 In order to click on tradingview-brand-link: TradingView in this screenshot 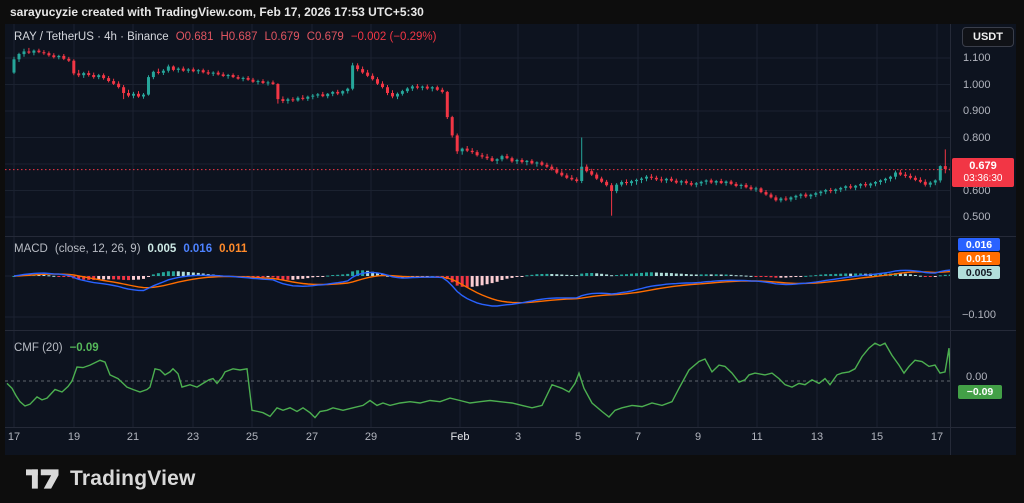, I will do `click(111, 479)`.